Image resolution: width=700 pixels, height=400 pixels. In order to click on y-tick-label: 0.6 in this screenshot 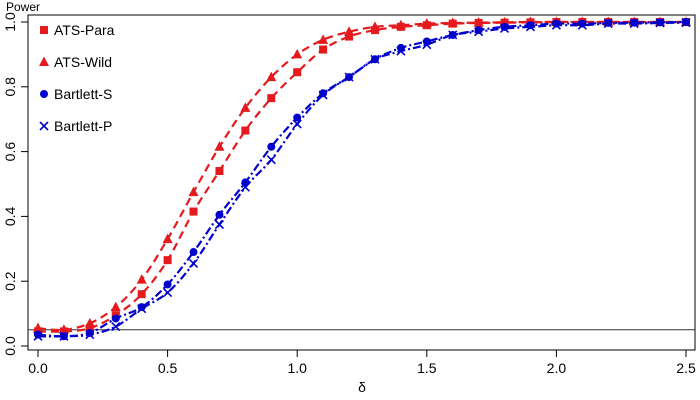, I will do `click(10, 152)`.